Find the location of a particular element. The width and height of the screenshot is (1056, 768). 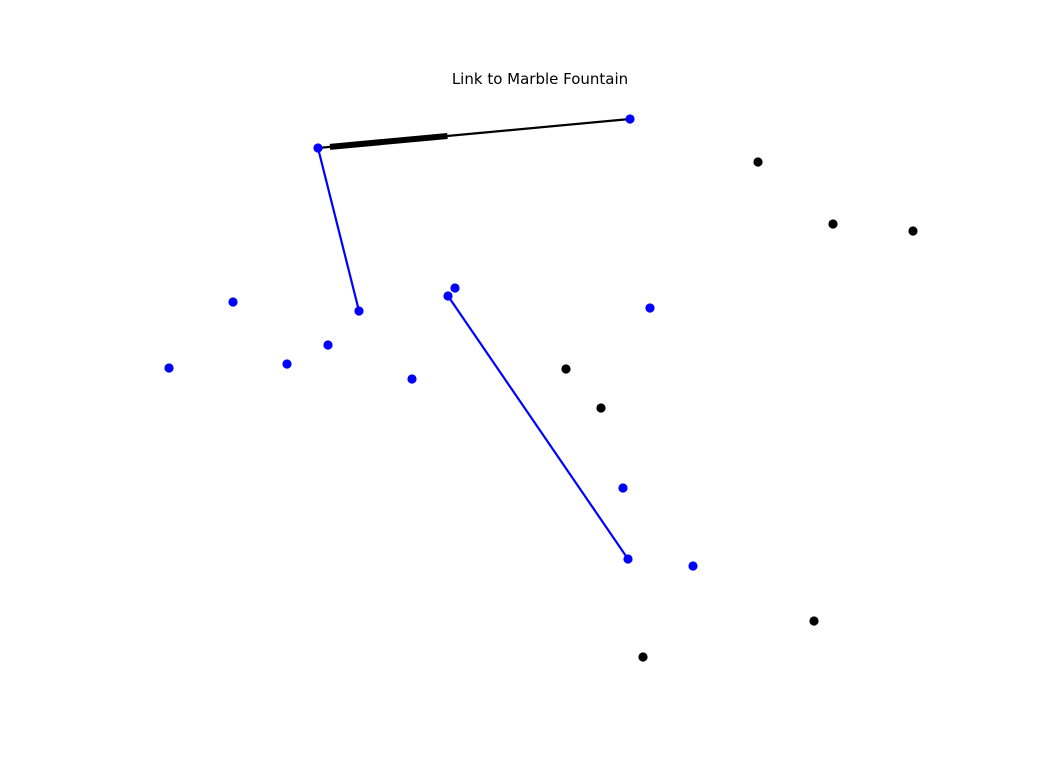

node-n9 is located at coordinates (233, 302).